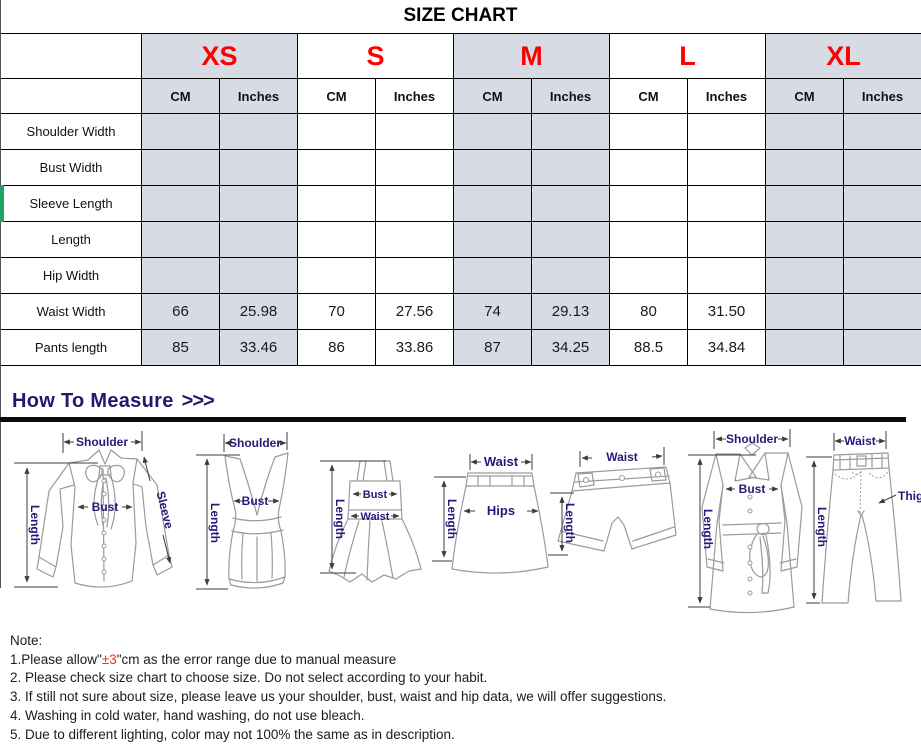 This screenshot has width=921, height=748. Describe the element at coordinates (822, 527) in the screenshot. I see `jeans-length-label: Length` at that location.